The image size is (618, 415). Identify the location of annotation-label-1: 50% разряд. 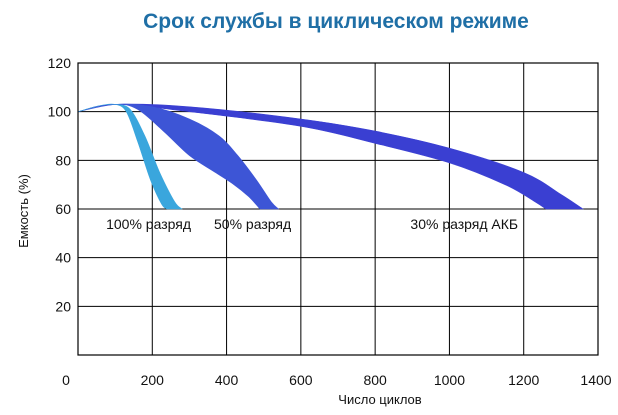
(252, 224).